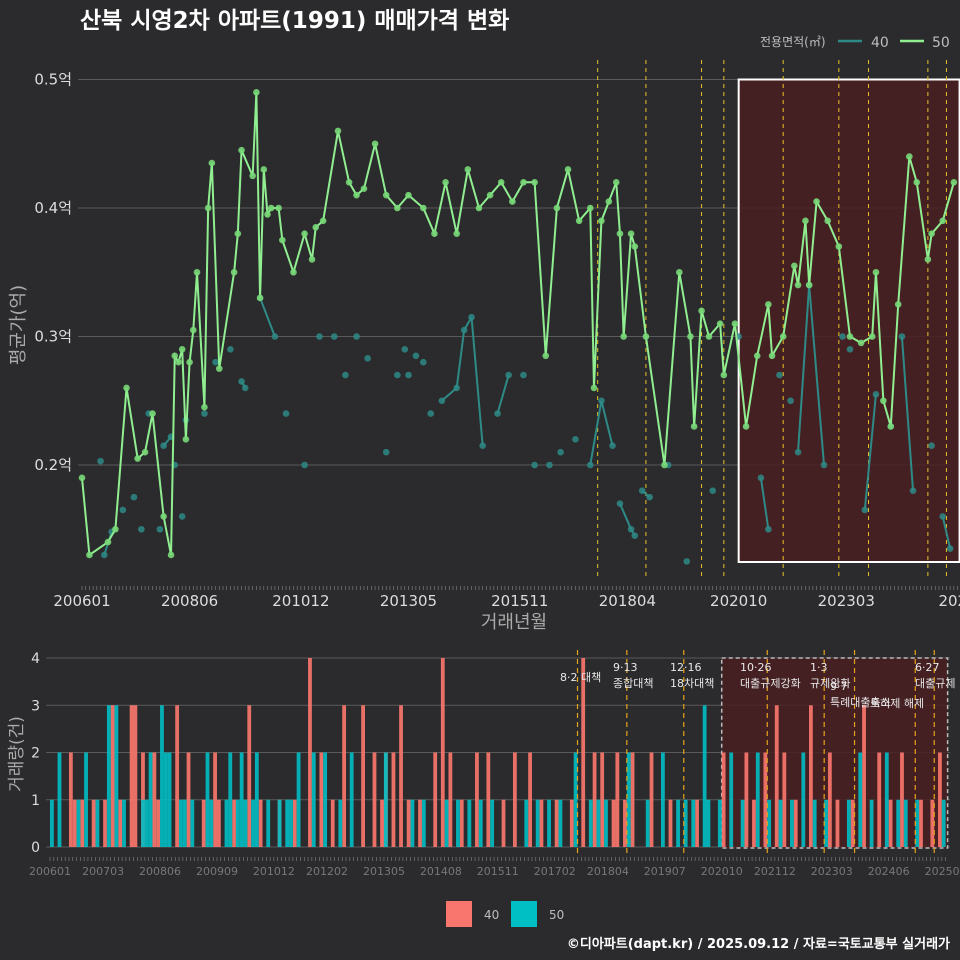 The height and width of the screenshot is (960, 960). Describe the element at coordinates (35, 754) in the screenshot. I see `y-tick-label: 2` at that location.